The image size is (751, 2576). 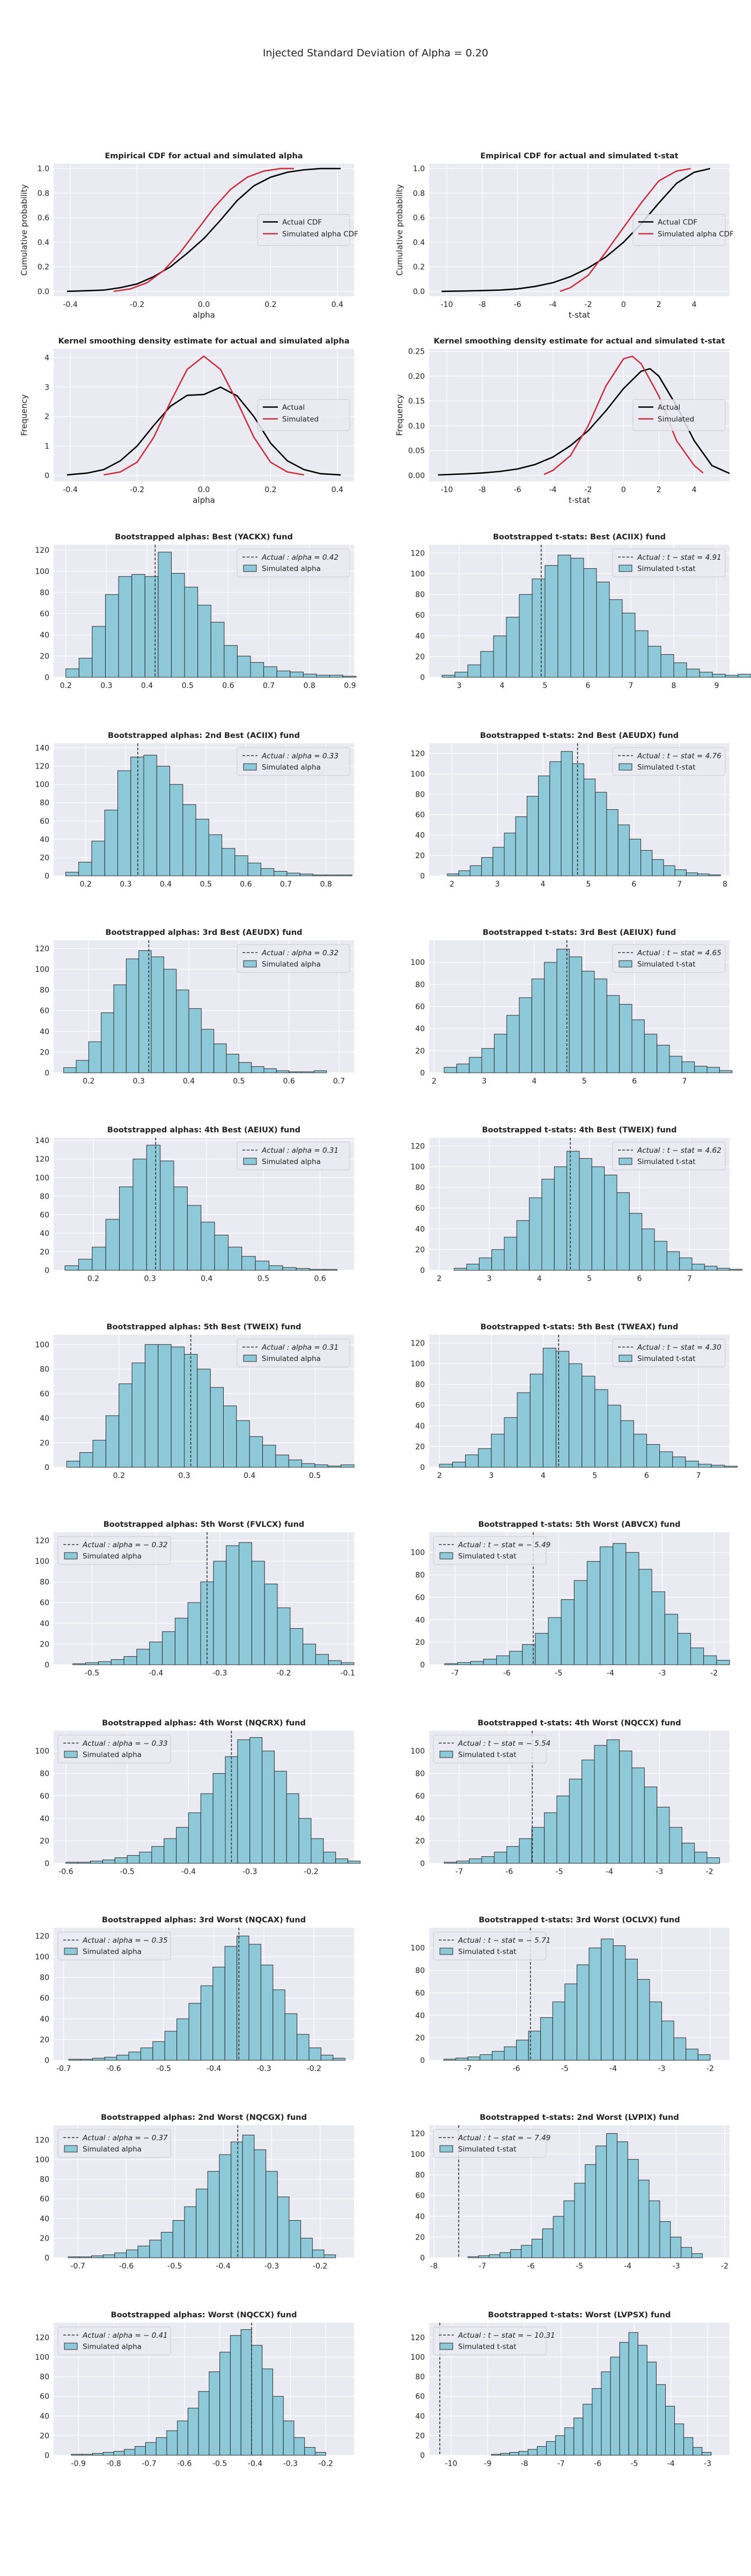 What do you see at coordinates (420, 1796) in the screenshot?
I see `y-tick-label: 60` at bounding box center [420, 1796].